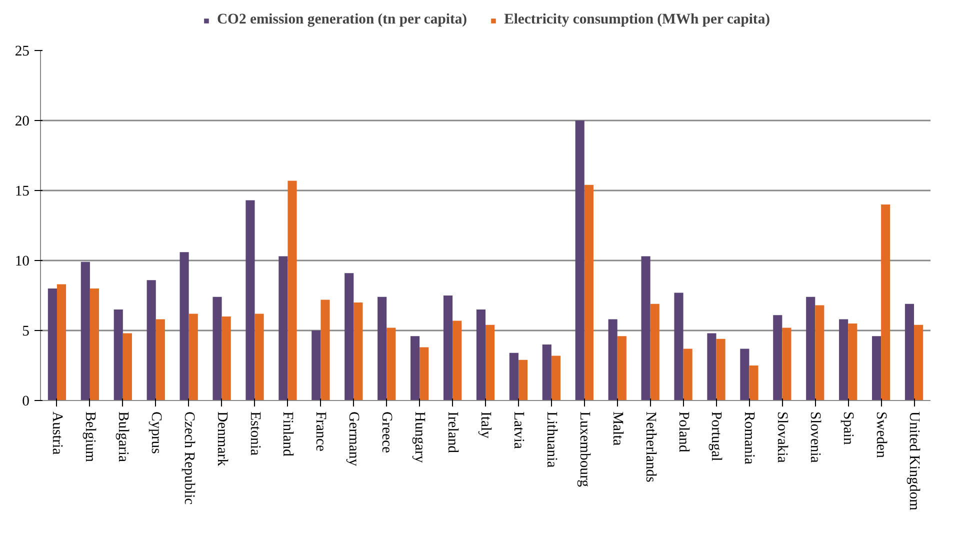 This screenshot has height=542, width=964. I want to click on x-tick-label: Denmark, so click(222, 439).